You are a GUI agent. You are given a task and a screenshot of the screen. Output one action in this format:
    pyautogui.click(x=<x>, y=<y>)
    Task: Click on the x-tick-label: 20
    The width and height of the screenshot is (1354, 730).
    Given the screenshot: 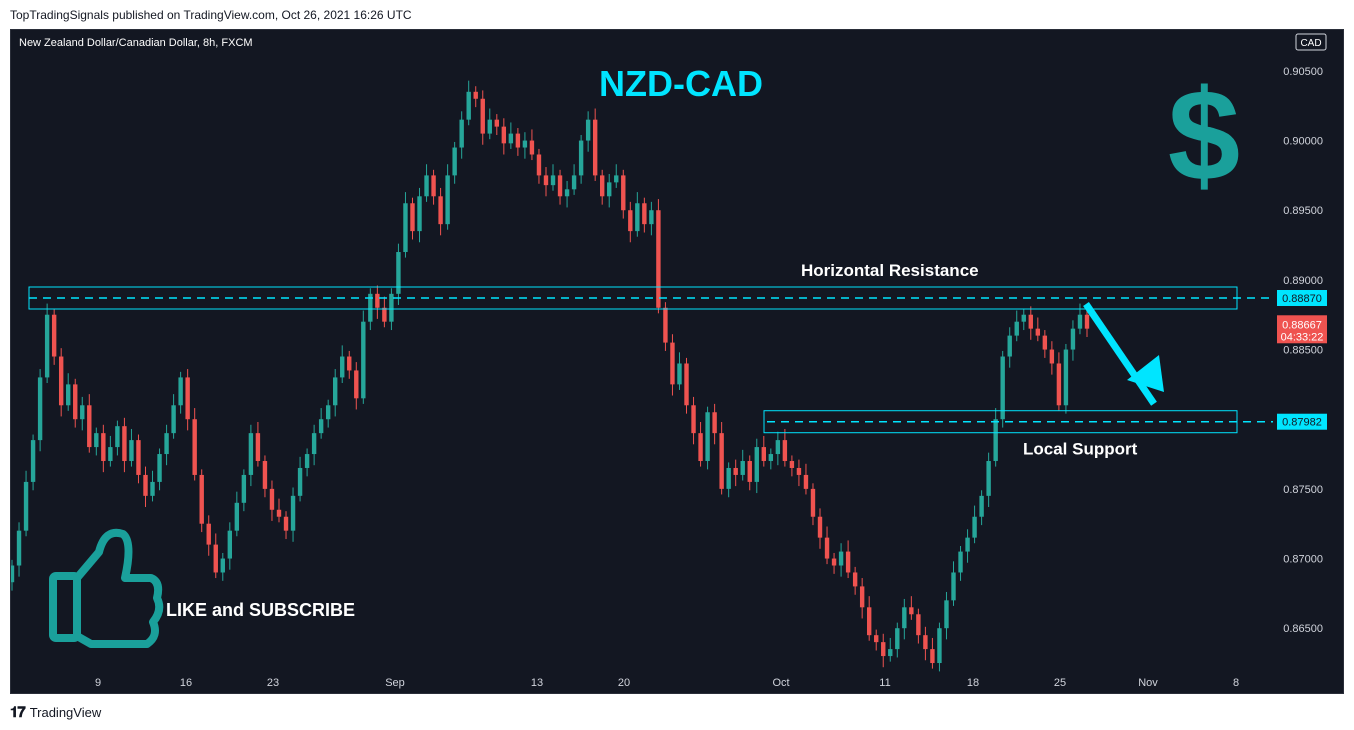 What is the action you would take?
    pyautogui.click(x=624, y=683)
    